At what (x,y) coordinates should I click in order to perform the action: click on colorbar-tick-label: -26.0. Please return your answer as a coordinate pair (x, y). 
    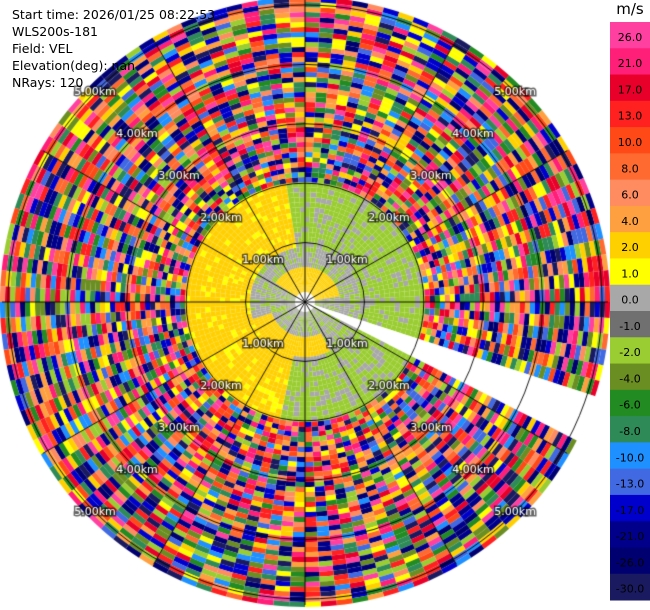
    Looking at the image, I should click on (630, 562).